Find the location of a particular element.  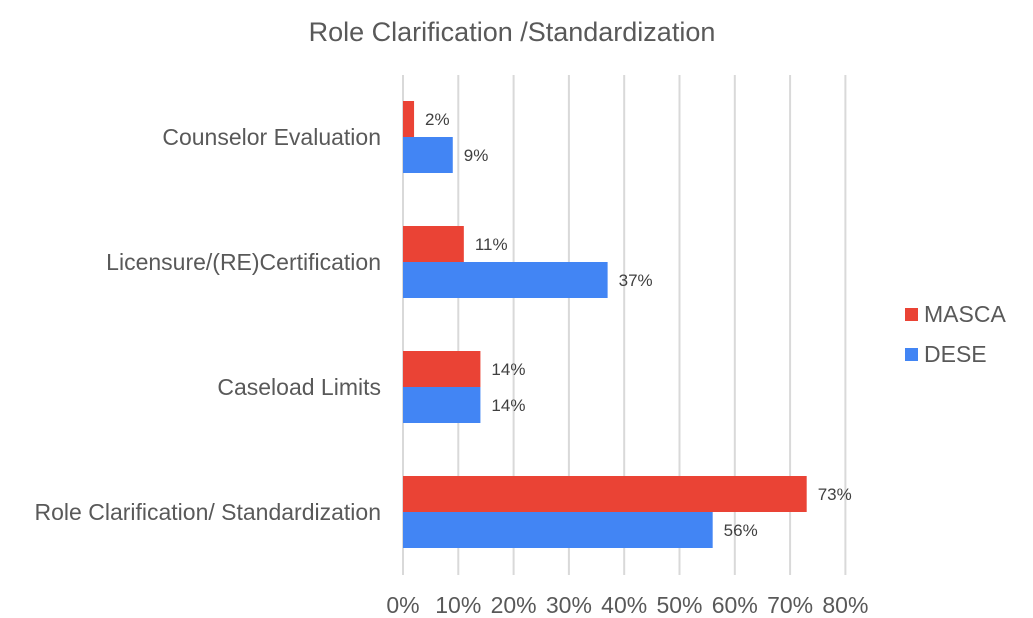

category-label: Licensure/(RE)Certification is located at coordinates (243, 262).